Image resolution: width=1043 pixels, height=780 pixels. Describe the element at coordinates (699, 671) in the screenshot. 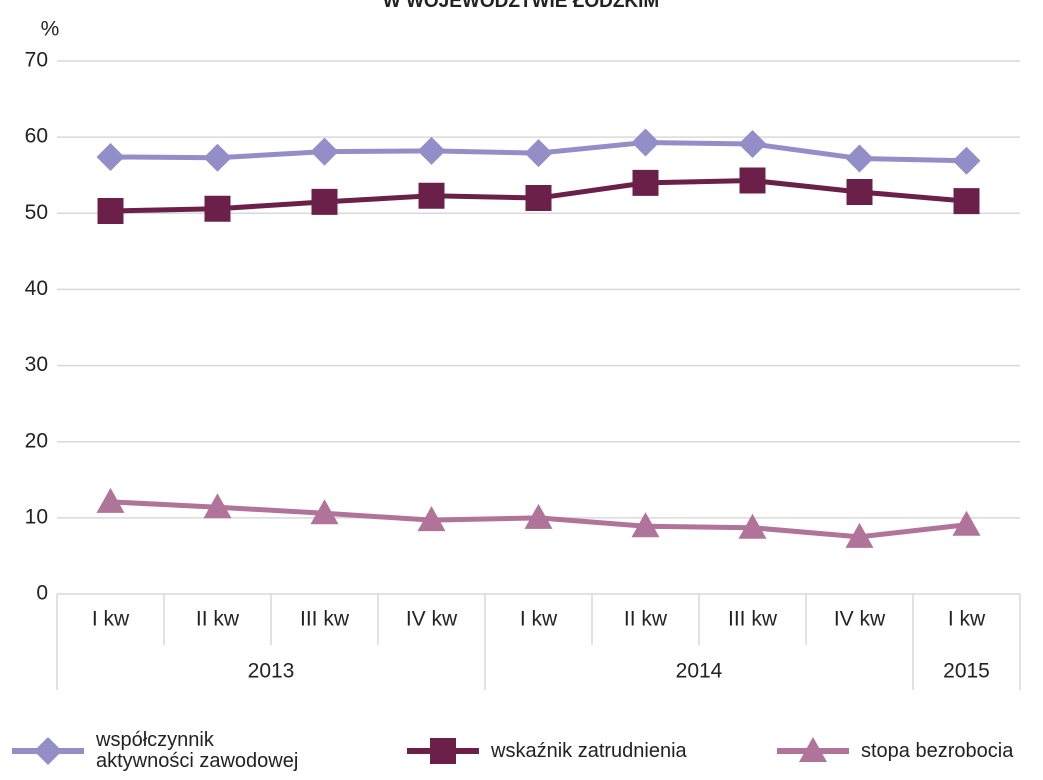

I see `group-label: 2014` at that location.